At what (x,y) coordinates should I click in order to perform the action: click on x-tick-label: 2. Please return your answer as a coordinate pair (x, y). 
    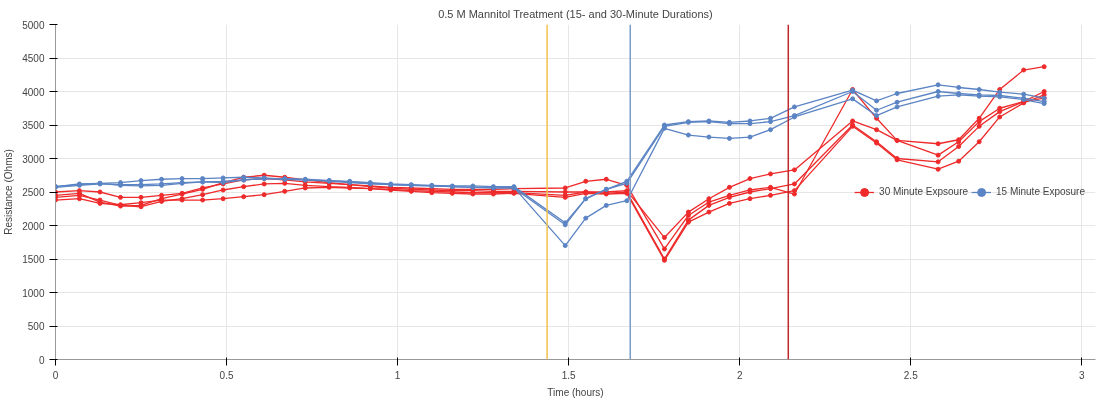
    Looking at the image, I should click on (739, 375).